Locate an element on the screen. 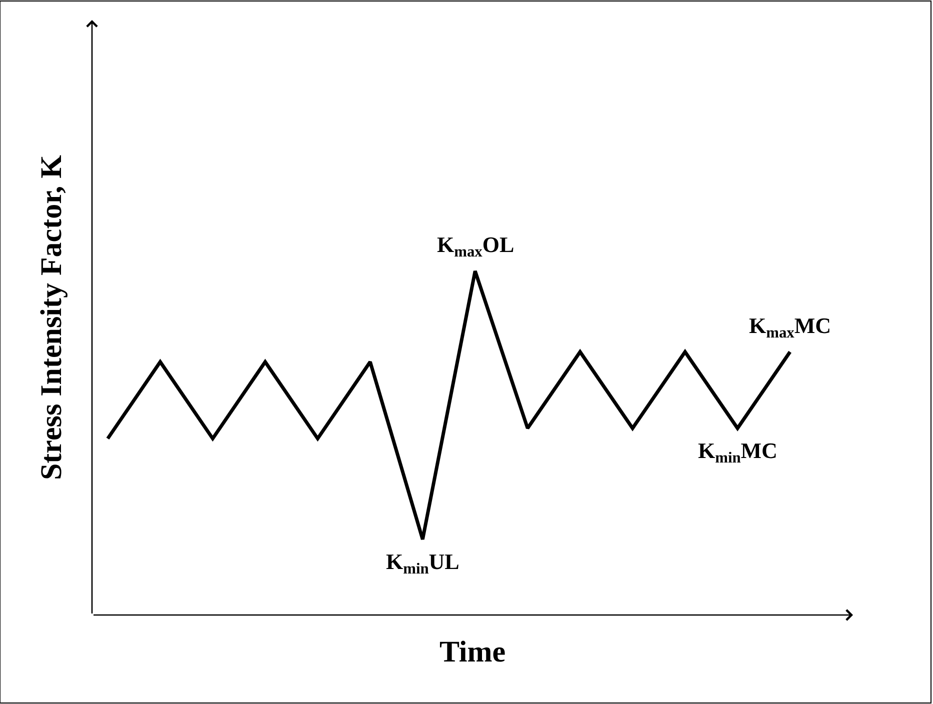  x-axis-title: Time is located at coordinates (472, 652).